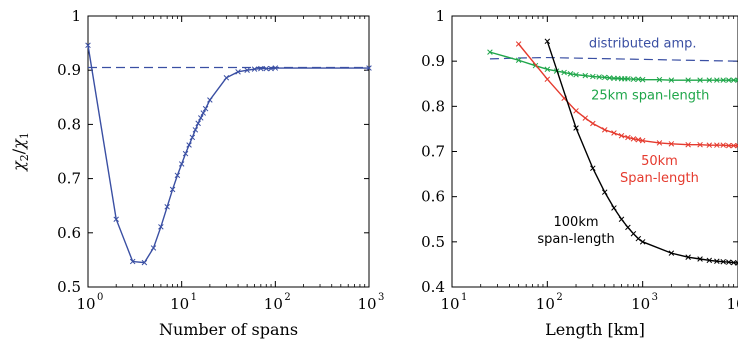  What do you see at coordinates (433, 242) in the screenshot?
I see `y-tick-label: 0.5` at bounding box center [433, 242].